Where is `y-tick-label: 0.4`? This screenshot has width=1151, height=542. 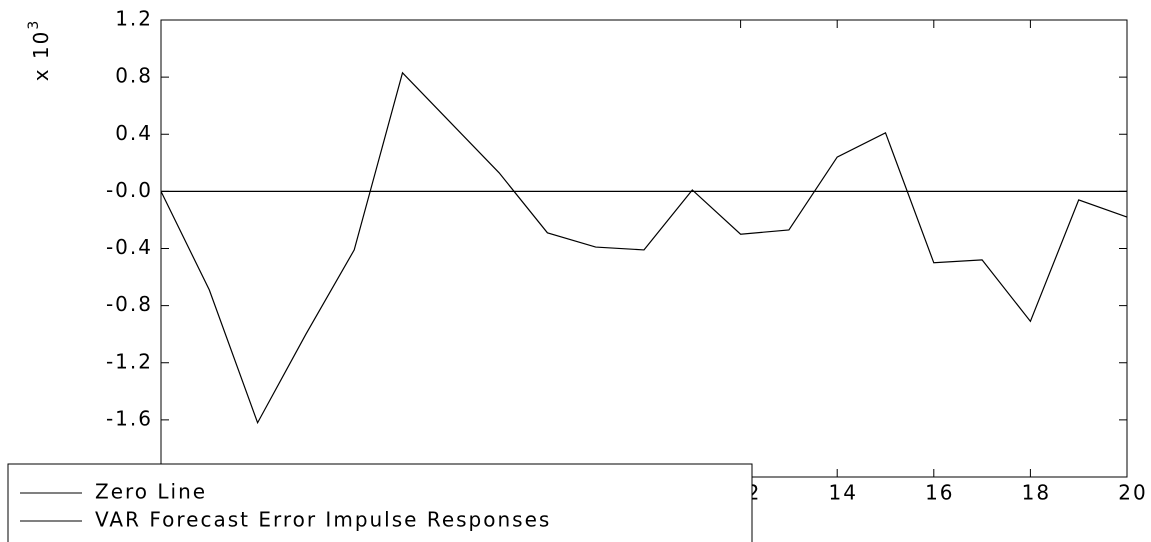 y-tick-label: 0.4 is located at coordinates (134, 133).